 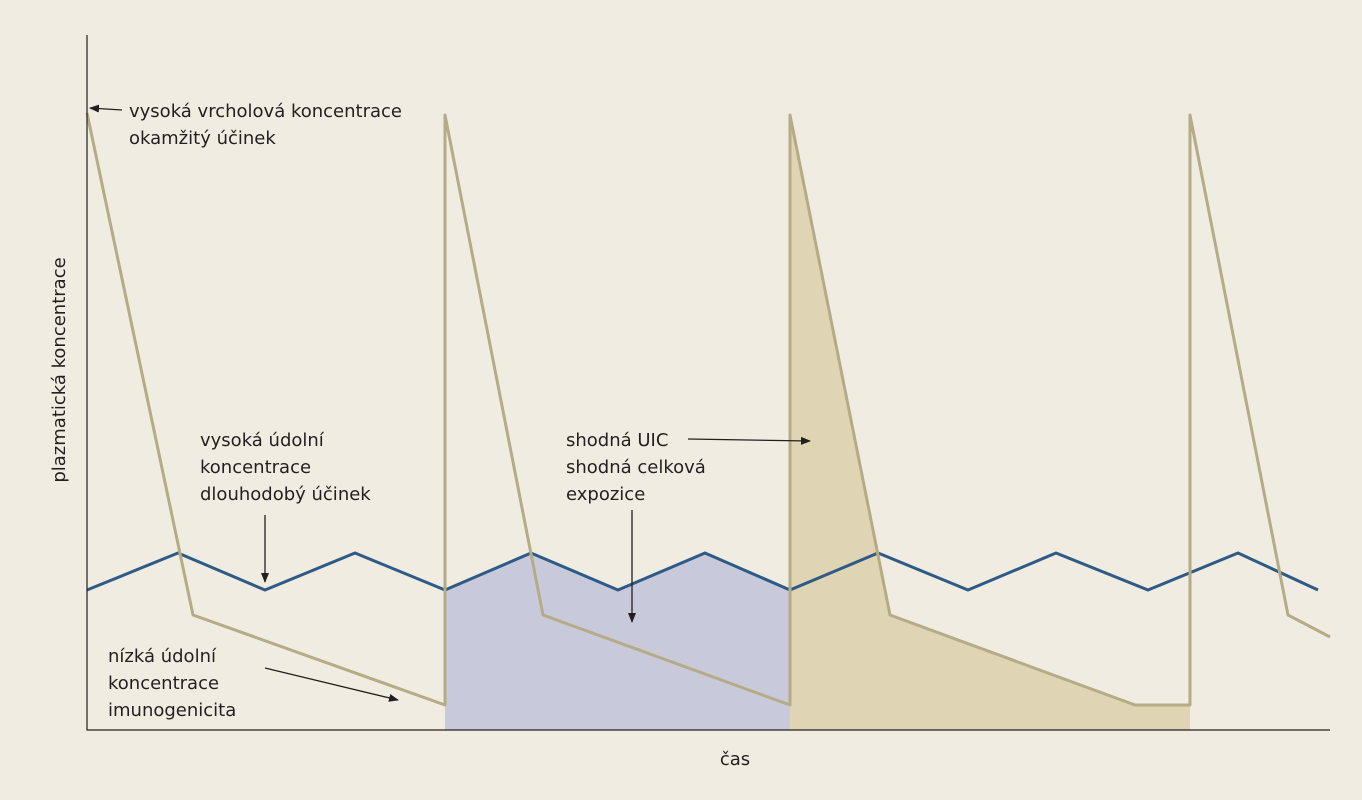 What do you see at coordinates (605, 494) in the screenshot?
I see `annotation: expozice` at bounding box center [605, 494].